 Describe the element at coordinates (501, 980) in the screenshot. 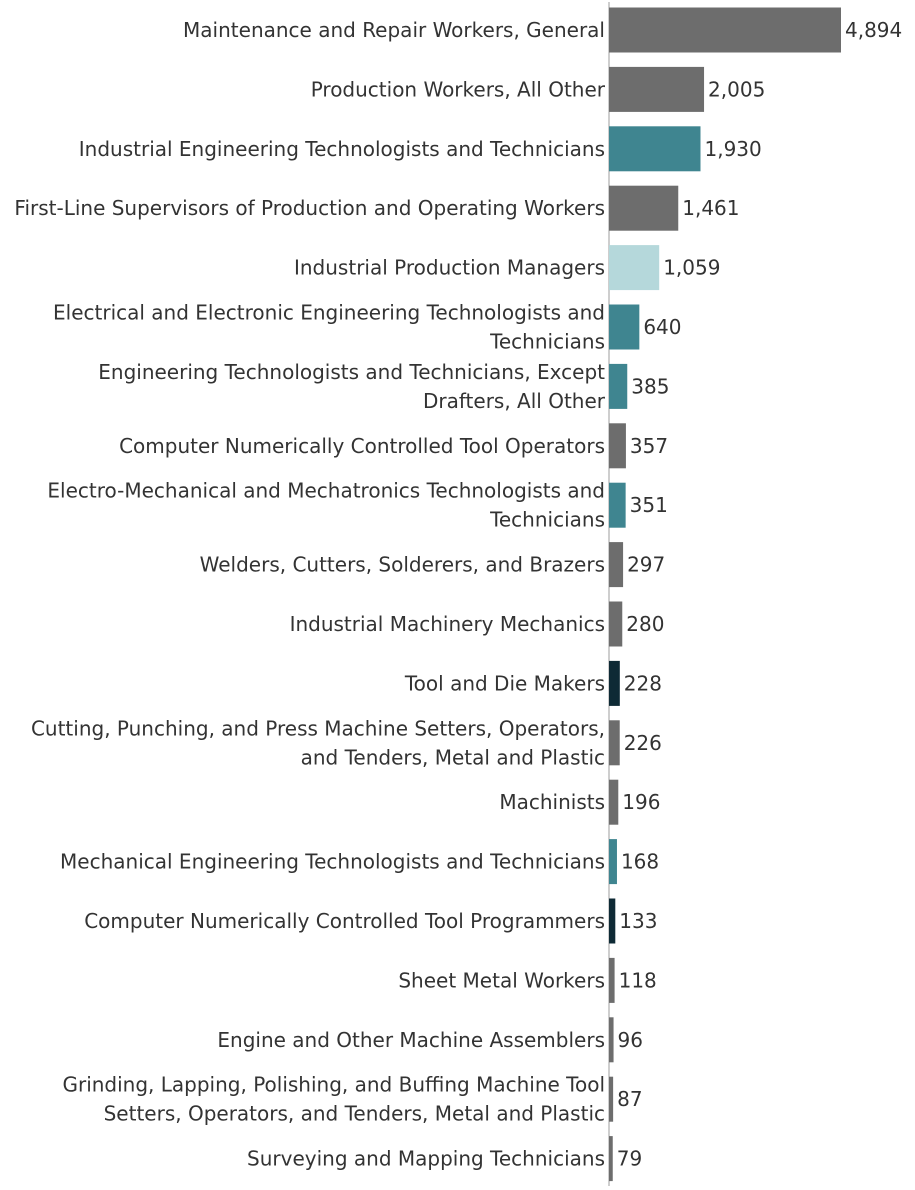

I see `category-label-16: Sheet Metal Workers` at that location.